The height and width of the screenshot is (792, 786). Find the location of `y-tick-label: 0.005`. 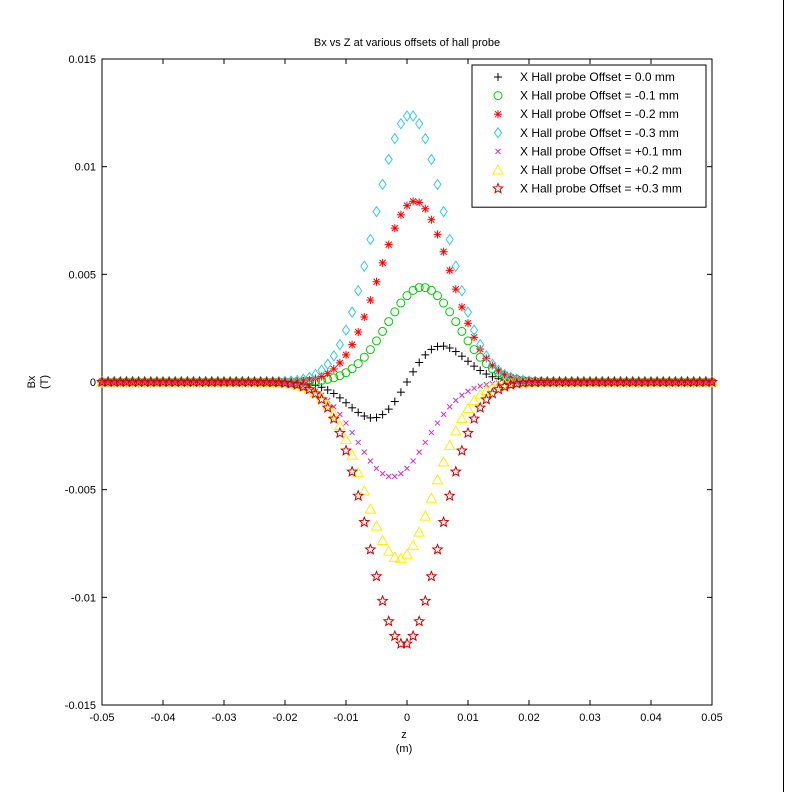

y-tick-label: 0.005 is located at coordinates (82, 275).